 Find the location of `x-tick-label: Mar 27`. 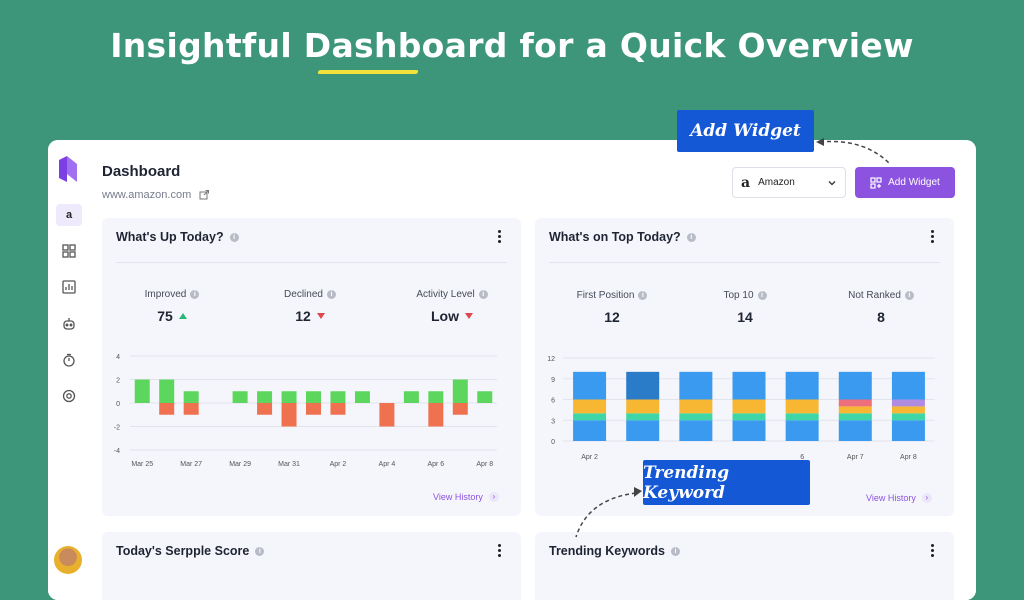

x-tick-label: Mar 27 is located at coordinates (191, 464).